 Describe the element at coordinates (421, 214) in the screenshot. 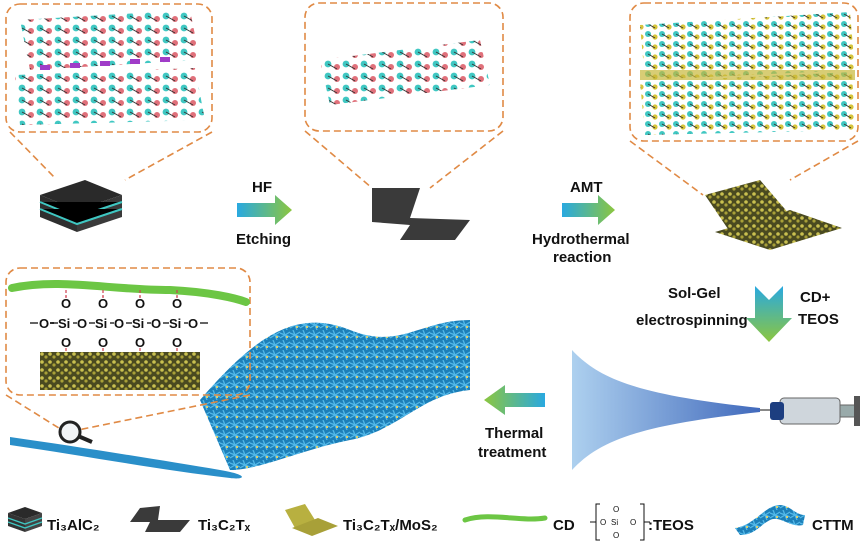

I see `ti3c2tx-sheet` at that location.